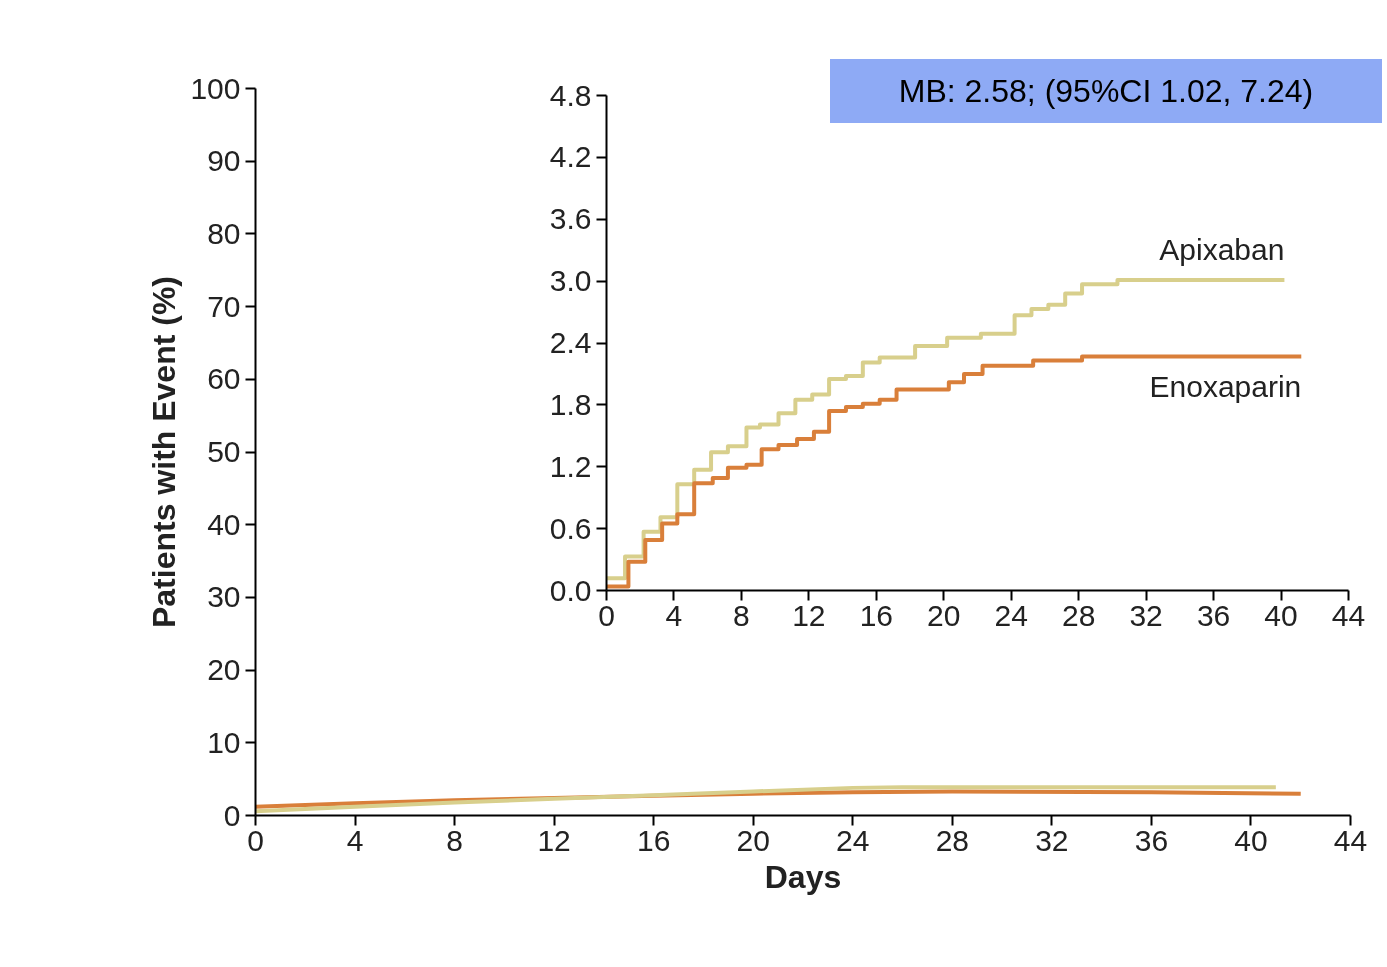 Image resolution: width=1387 pixels, height=967 pixels. What do you see at coordinates (215, 88) in the screenshot?
I see `y-tick-label: 100` at bounding box center [215, 88].